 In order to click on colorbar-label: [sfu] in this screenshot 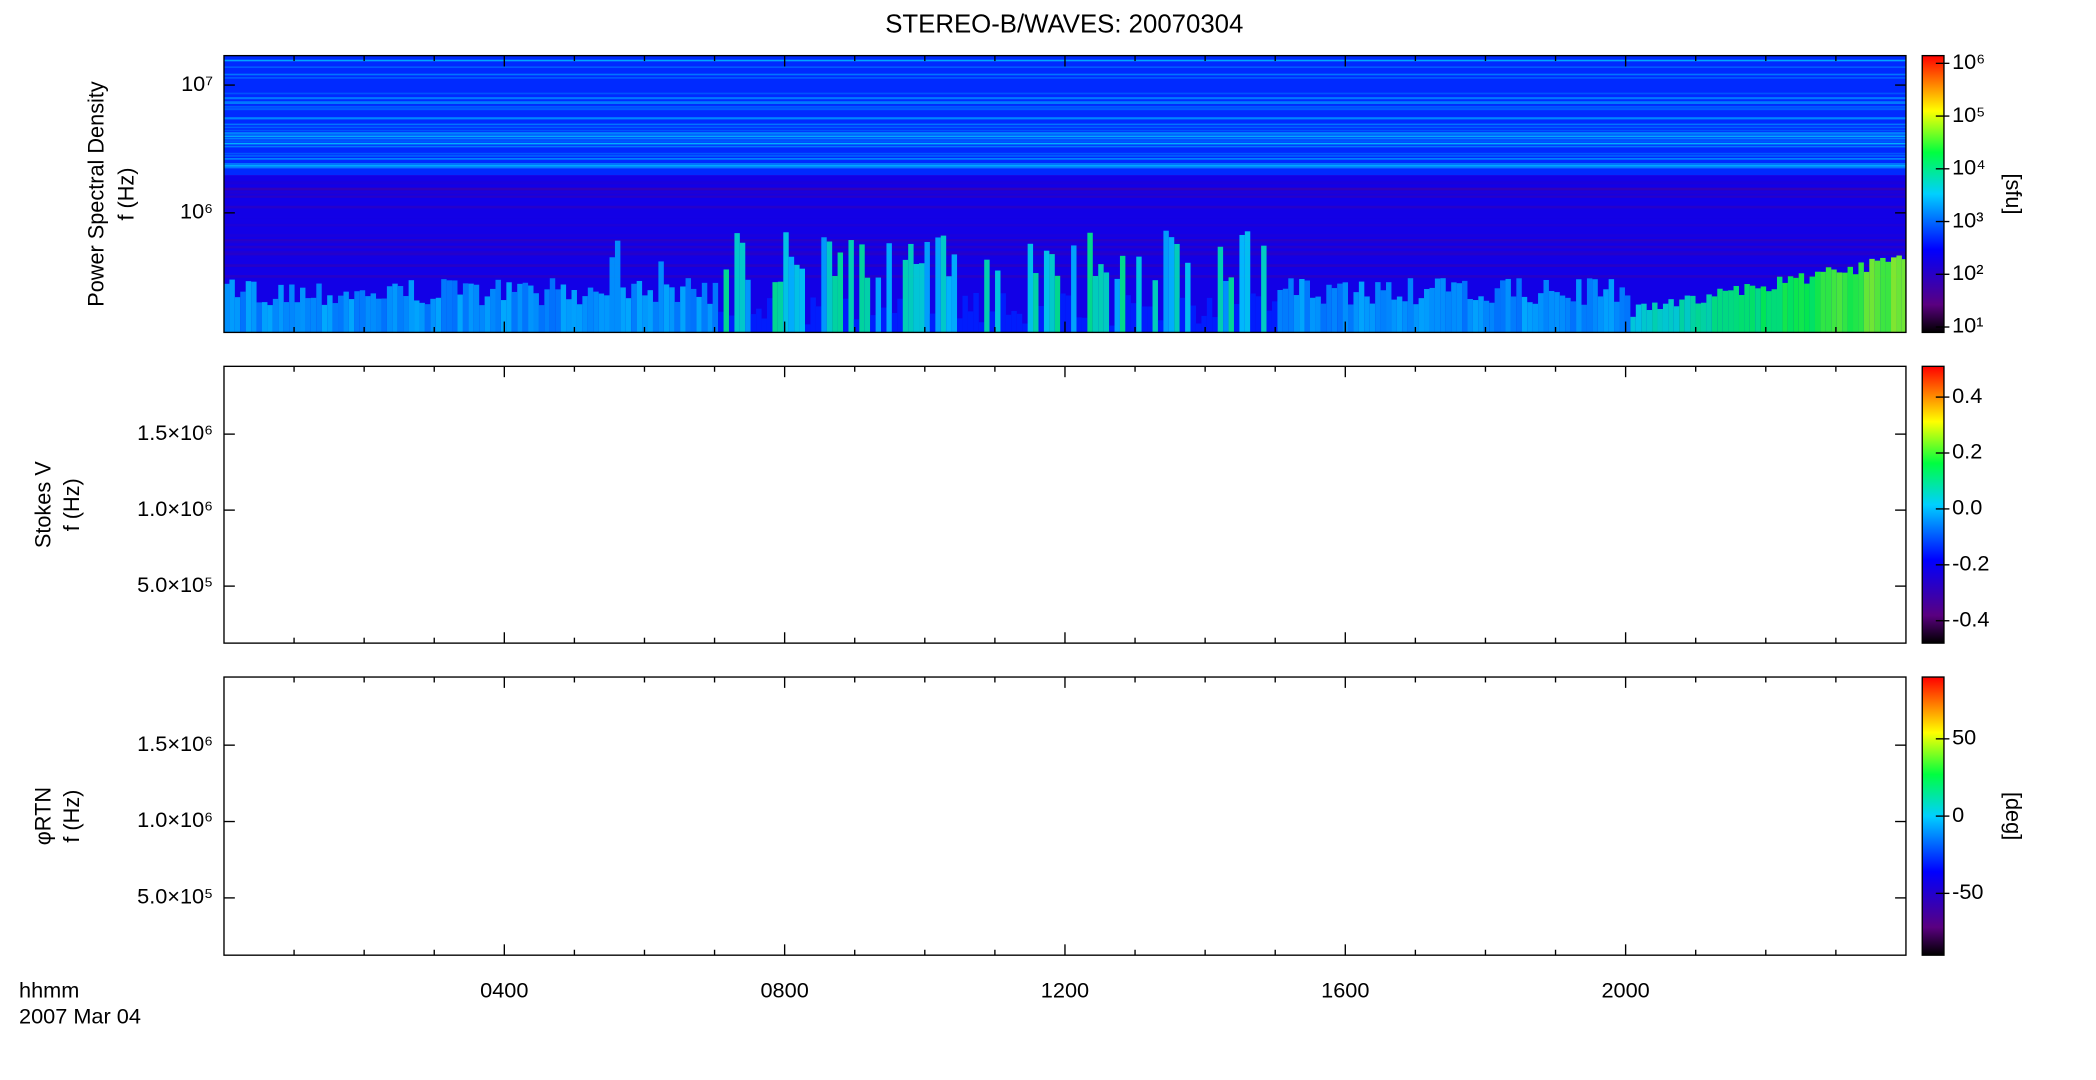, I will do `click(2013, 194)`.